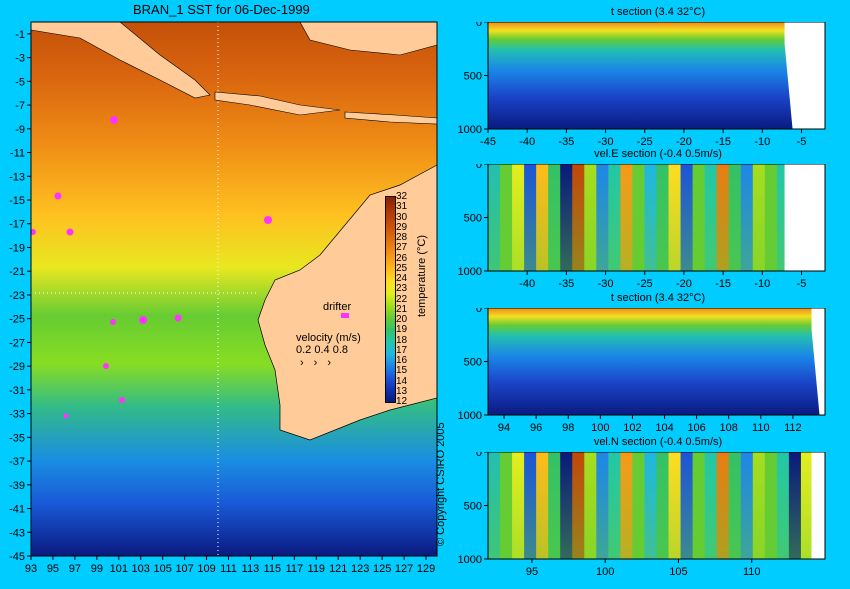 This screenshot has width=850, height=589. I want to click on lat-tick-label: -1, so click(20, 35).